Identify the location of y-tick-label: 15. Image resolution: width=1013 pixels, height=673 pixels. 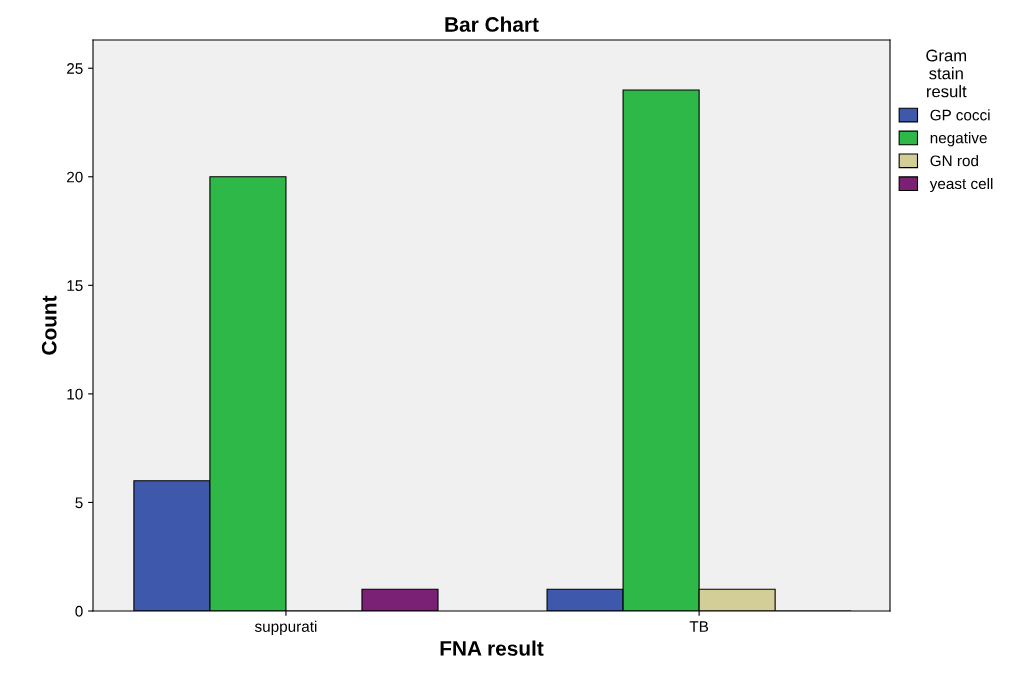
(75, 286).